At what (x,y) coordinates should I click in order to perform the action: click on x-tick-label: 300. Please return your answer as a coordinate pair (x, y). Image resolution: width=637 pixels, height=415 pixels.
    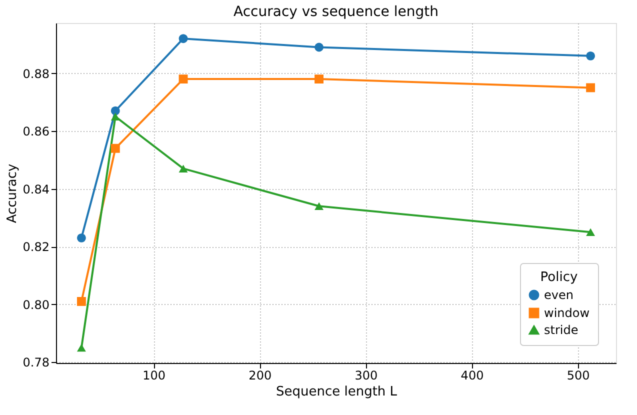
    Looking at the image, I should click on (366, 375).